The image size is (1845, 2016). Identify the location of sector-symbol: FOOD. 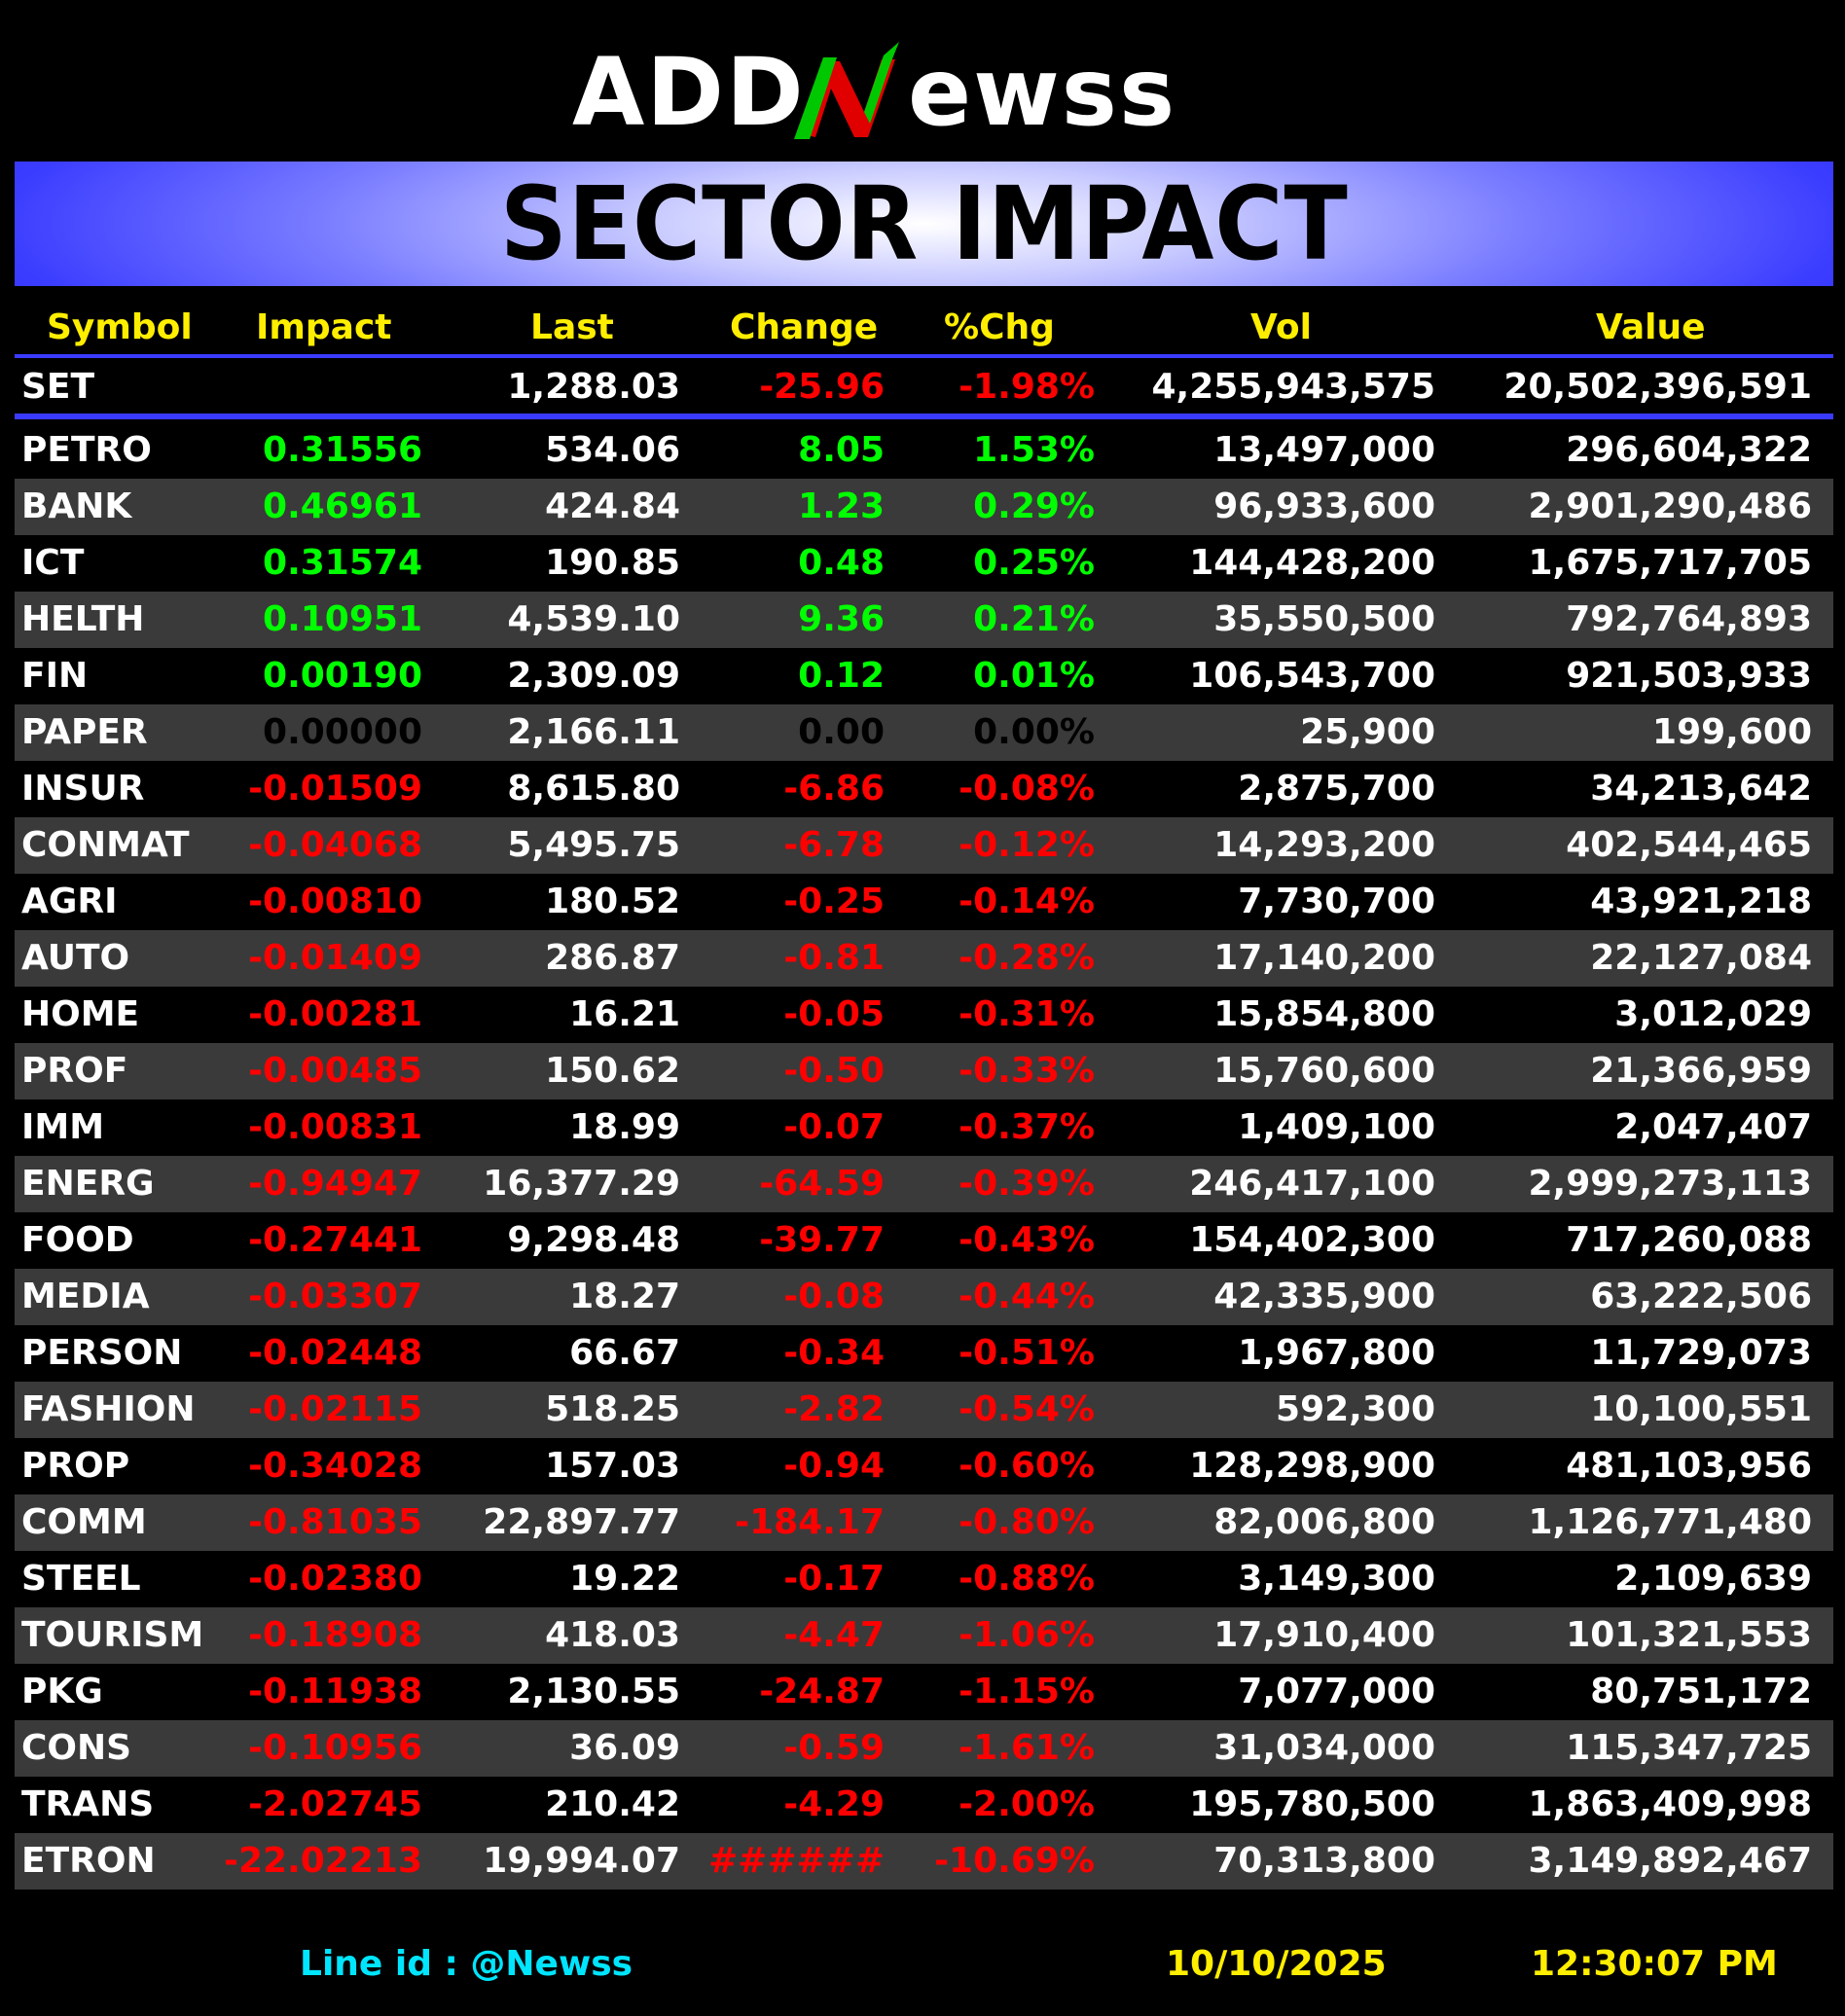
(77, 1240).